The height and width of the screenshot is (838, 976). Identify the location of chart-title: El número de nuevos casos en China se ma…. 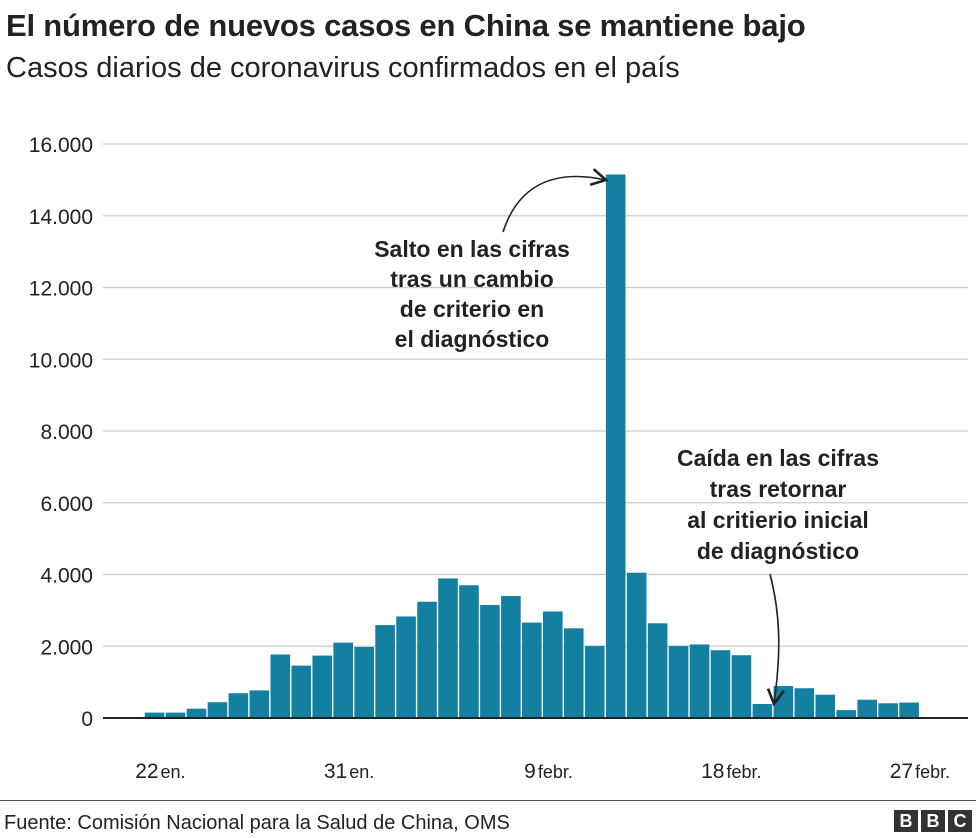
(406, 25).